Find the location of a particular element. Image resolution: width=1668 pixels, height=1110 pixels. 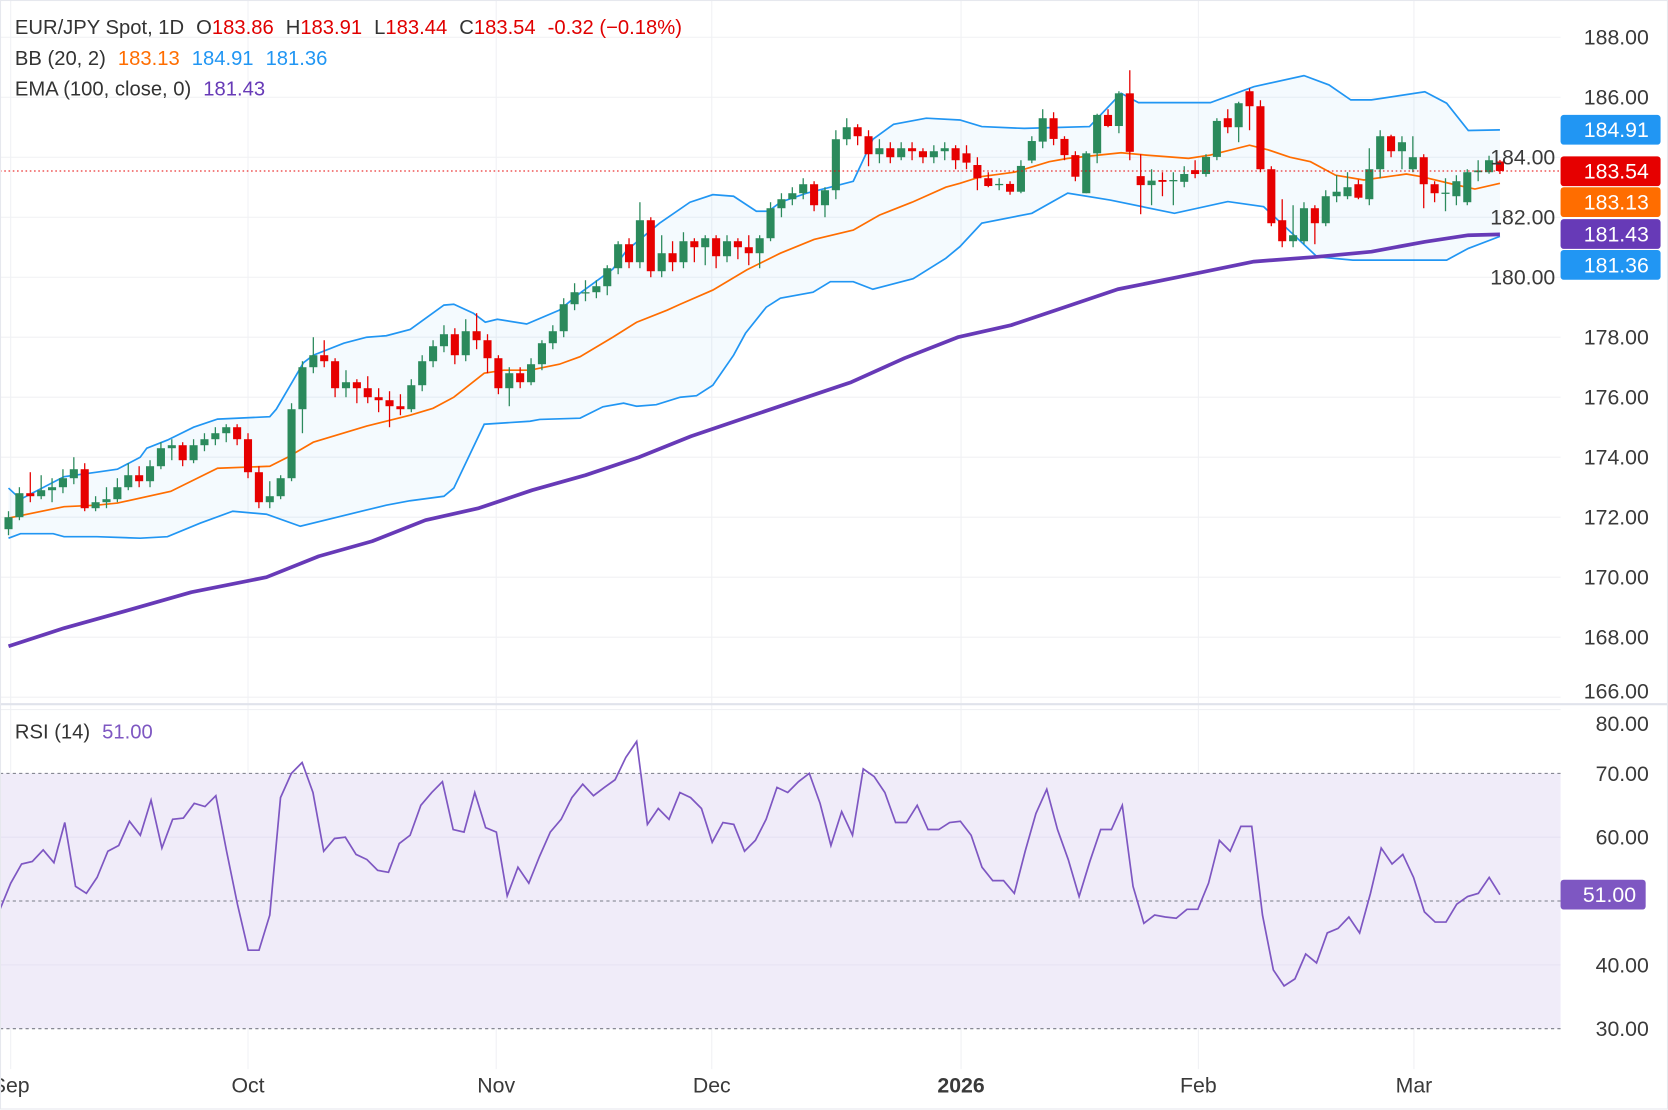

price-label-text: 183.54 is located at coordinates (1616, 172).